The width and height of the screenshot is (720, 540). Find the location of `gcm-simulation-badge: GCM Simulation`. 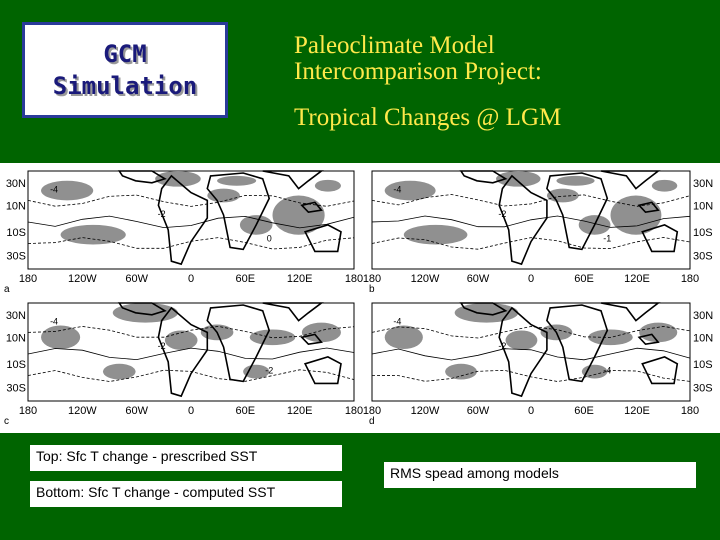

gcm-simulation-badge: GCM Simulation is located at coordinates (125, 70).